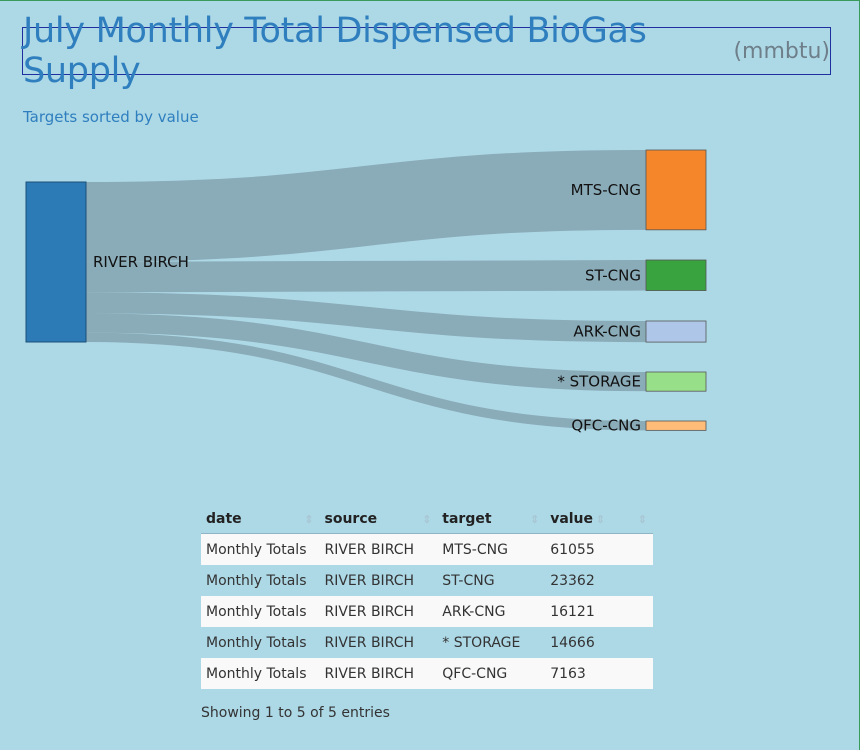  What do you see at coordinates (468, 580) in the screenshot?
I see `table-cell-target: ST-CNG` at bounding box center [468, 580].